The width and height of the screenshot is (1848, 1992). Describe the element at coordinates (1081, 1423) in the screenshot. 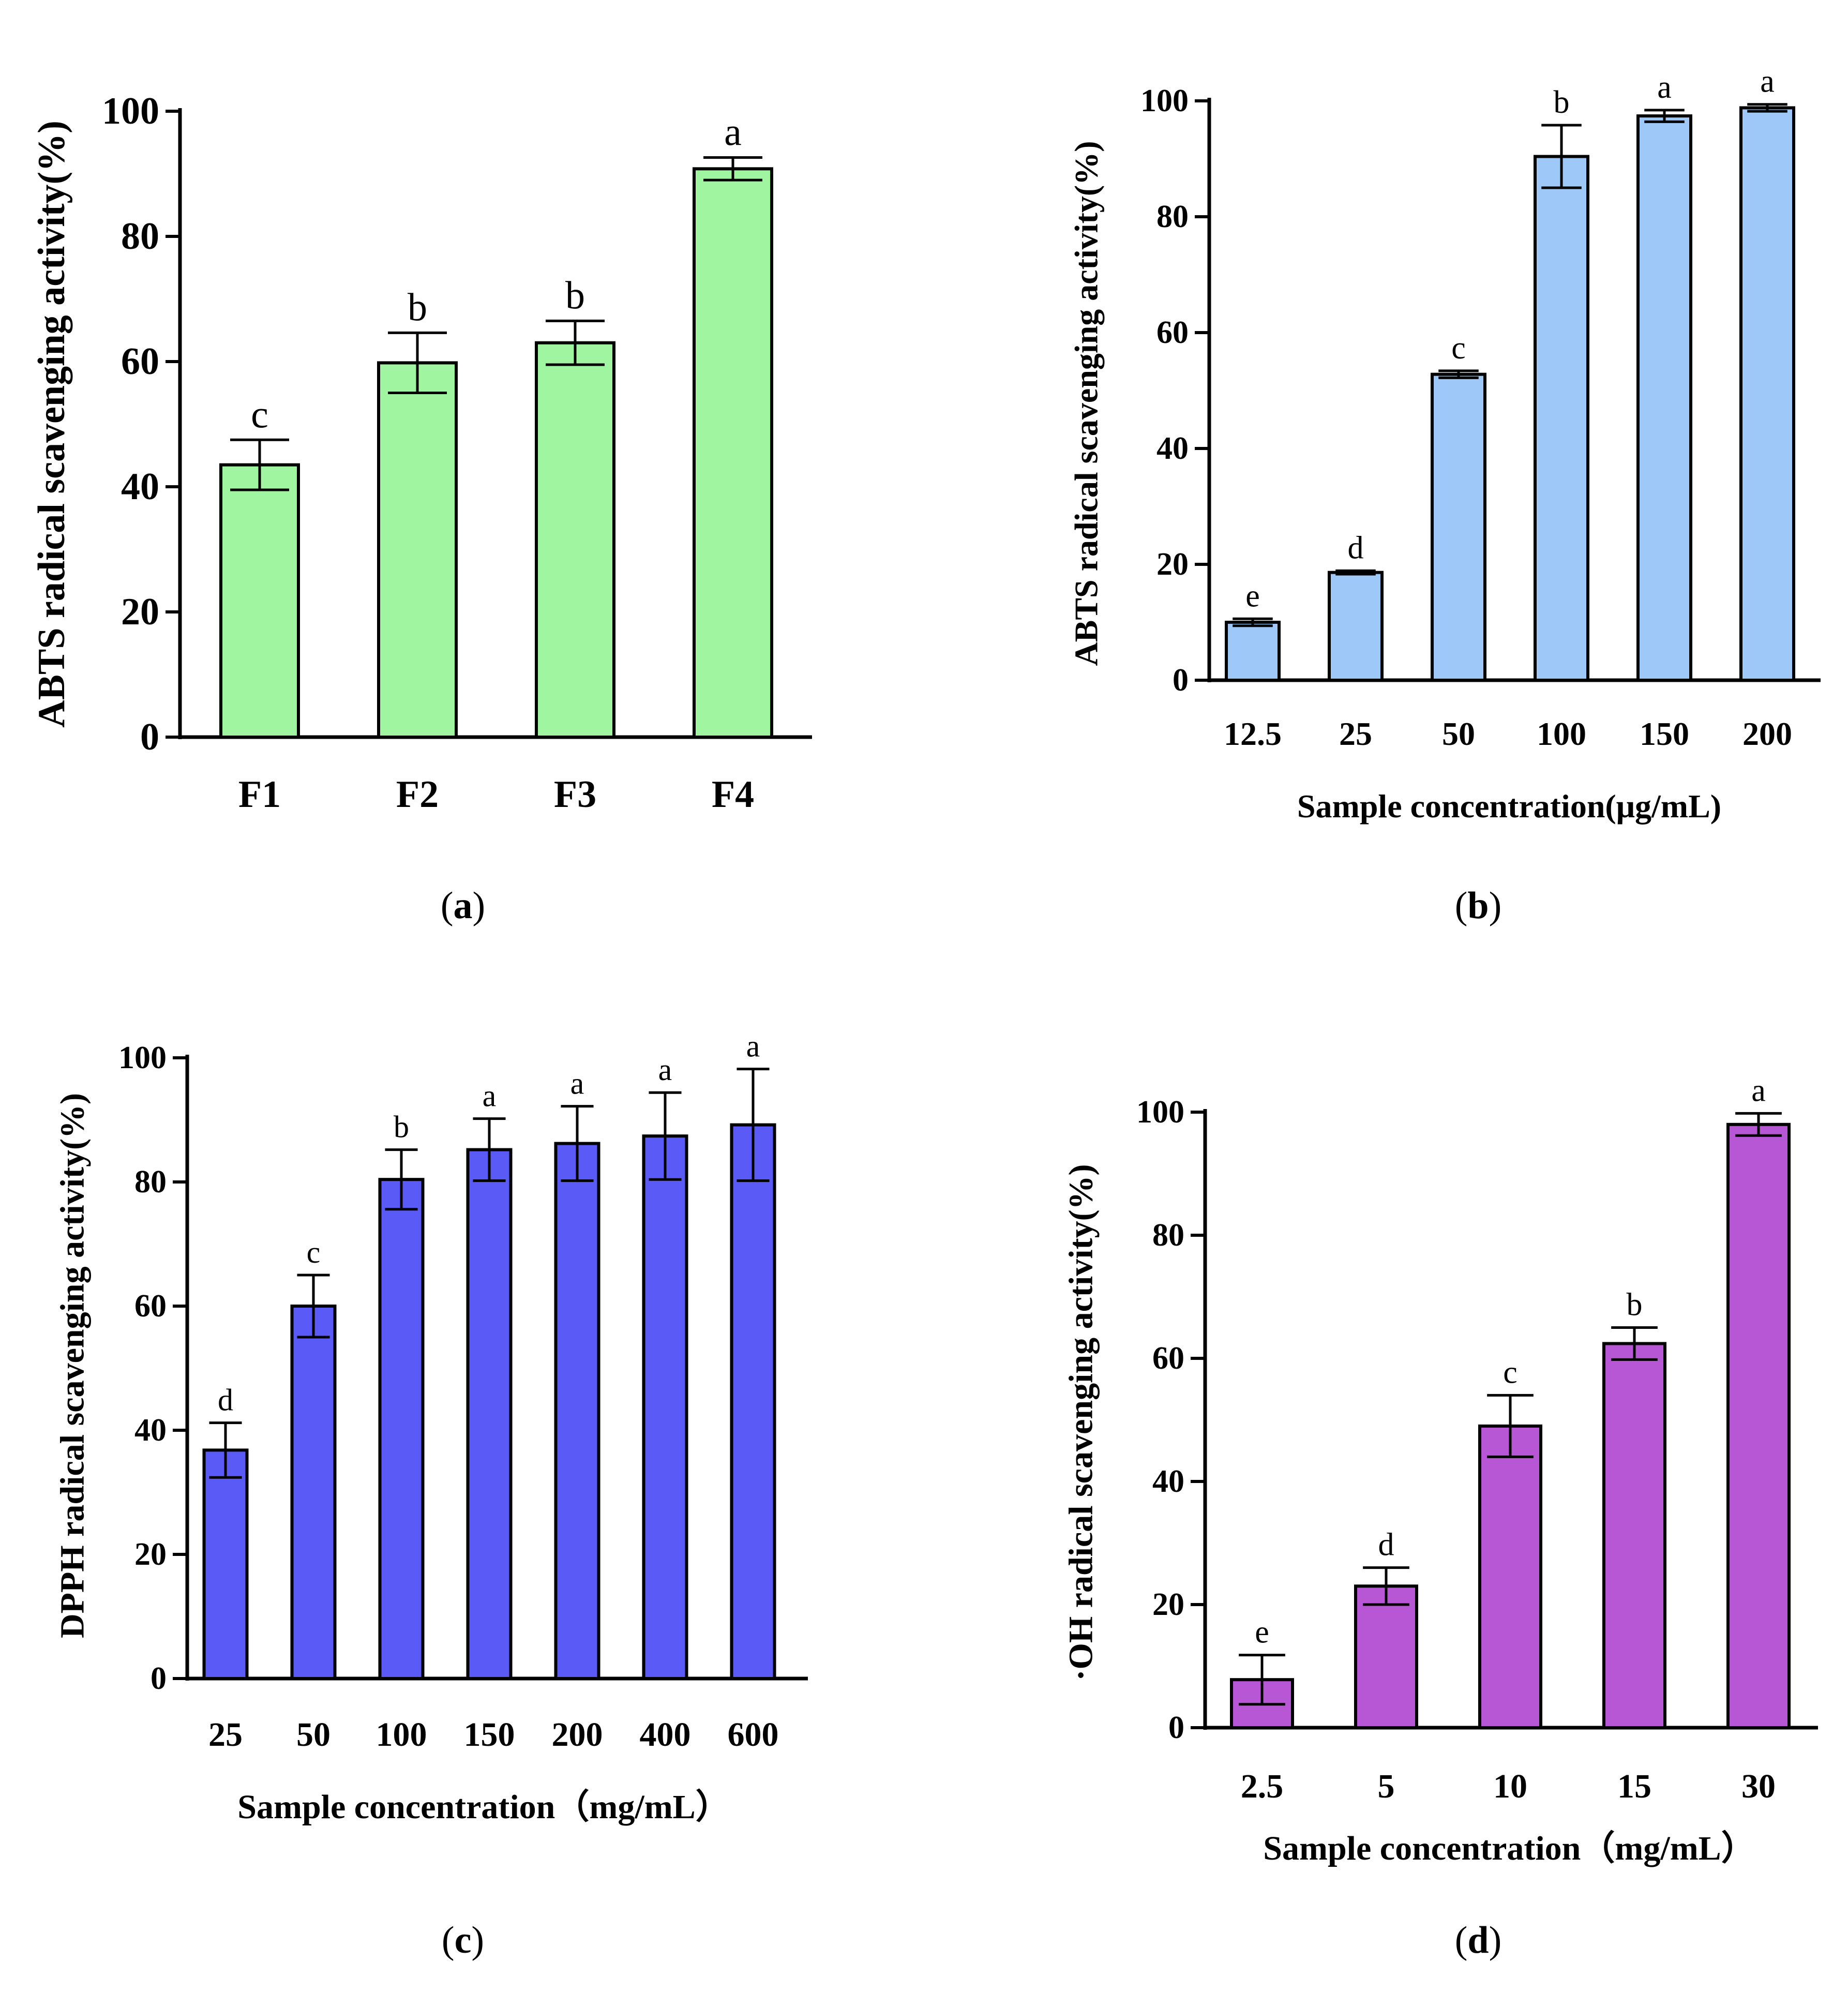

I see `y-axis-title: ·OH radical scavenging activity(%)` at that location.